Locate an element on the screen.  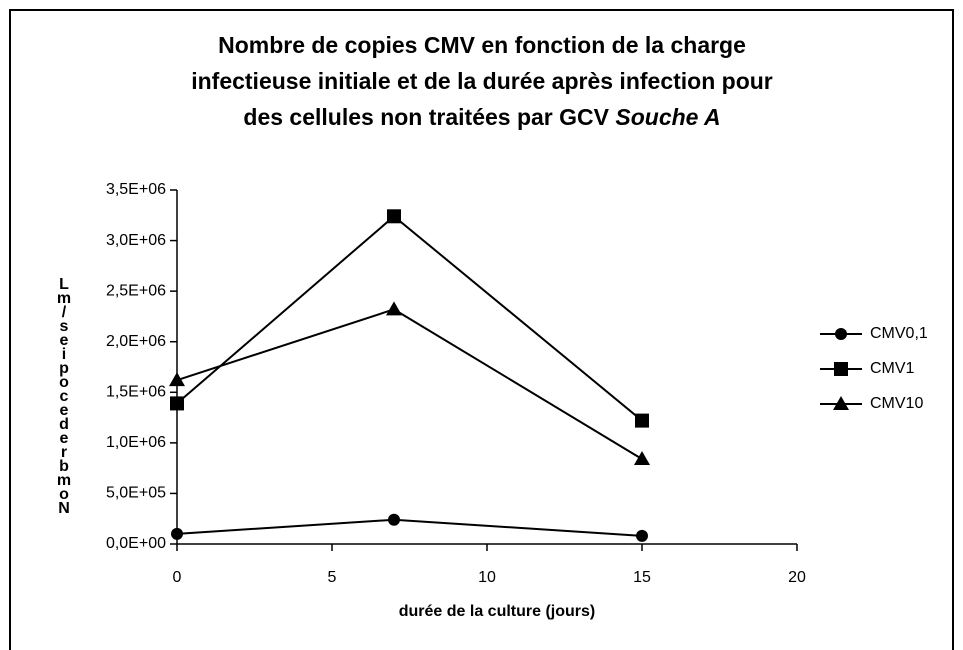
y-label-char: N is located at coordinates (64, 508).